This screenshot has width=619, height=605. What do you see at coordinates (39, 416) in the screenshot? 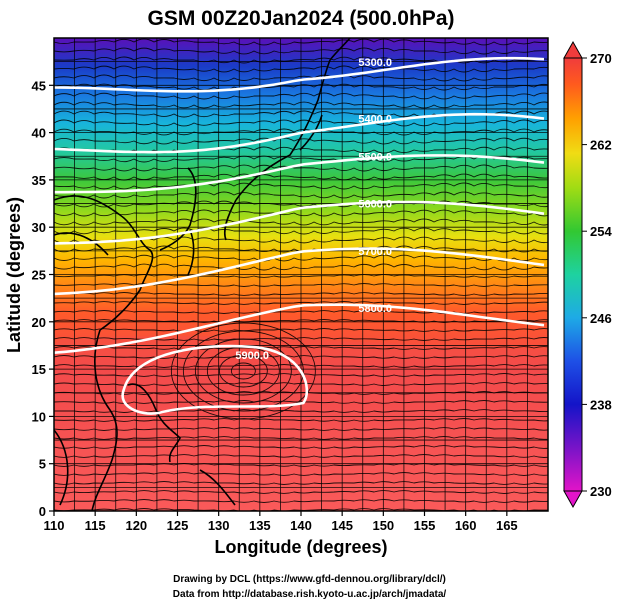
I see `y-tick-label: 10` at bounding box center [39, 416].